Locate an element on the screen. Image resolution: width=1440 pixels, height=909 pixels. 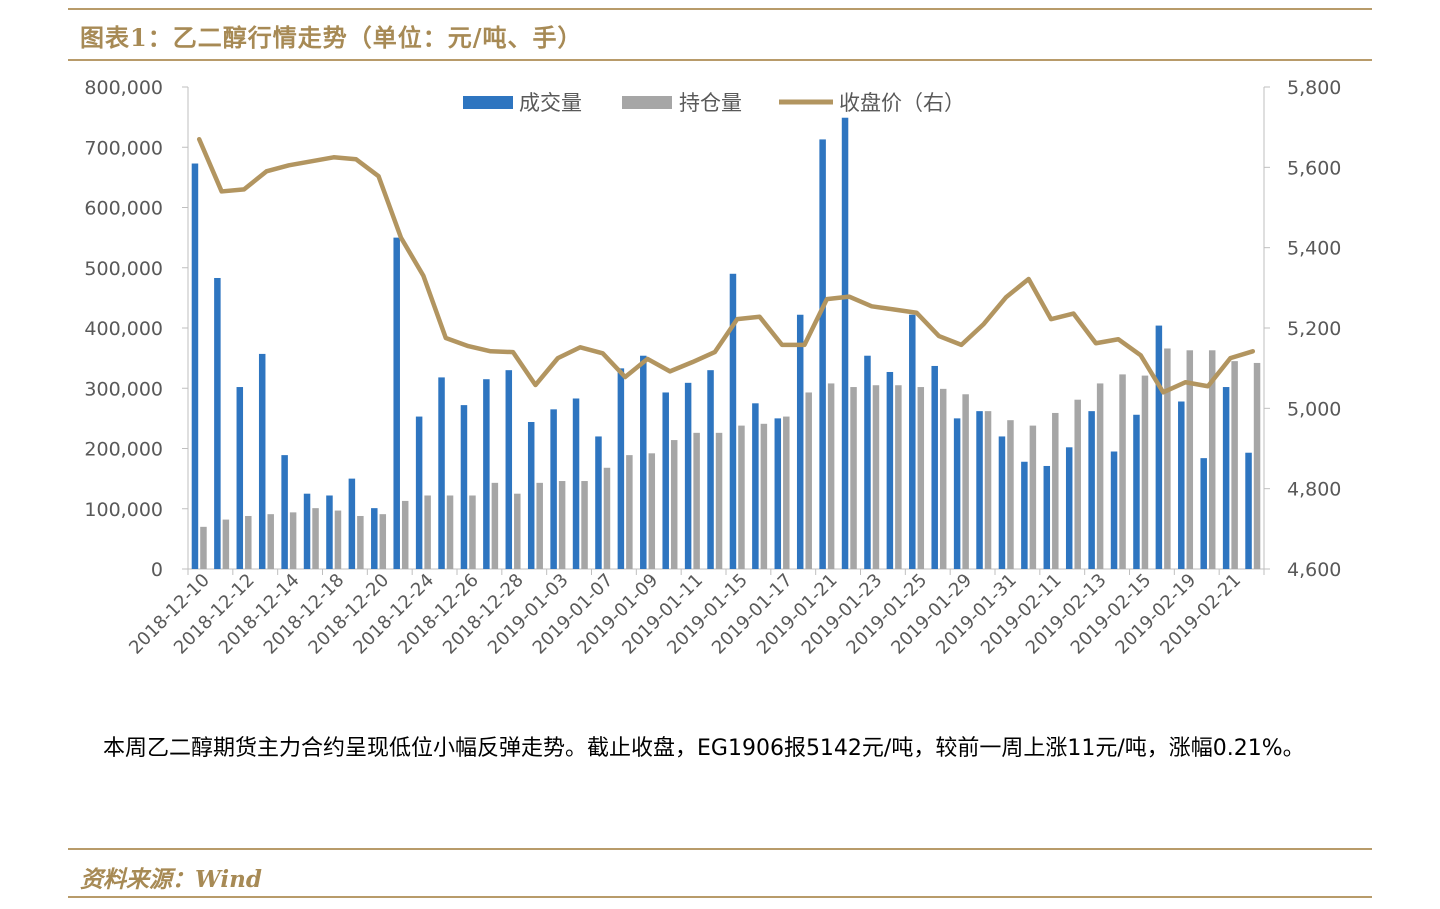
left-axis-tick-label: 100,000 is located at coordinates (123, 510).